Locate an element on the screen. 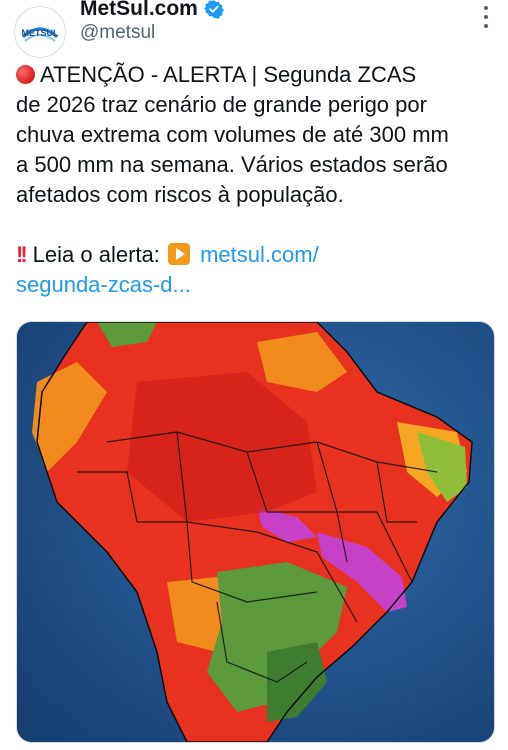  spacer is located at coordinates (258, 225).